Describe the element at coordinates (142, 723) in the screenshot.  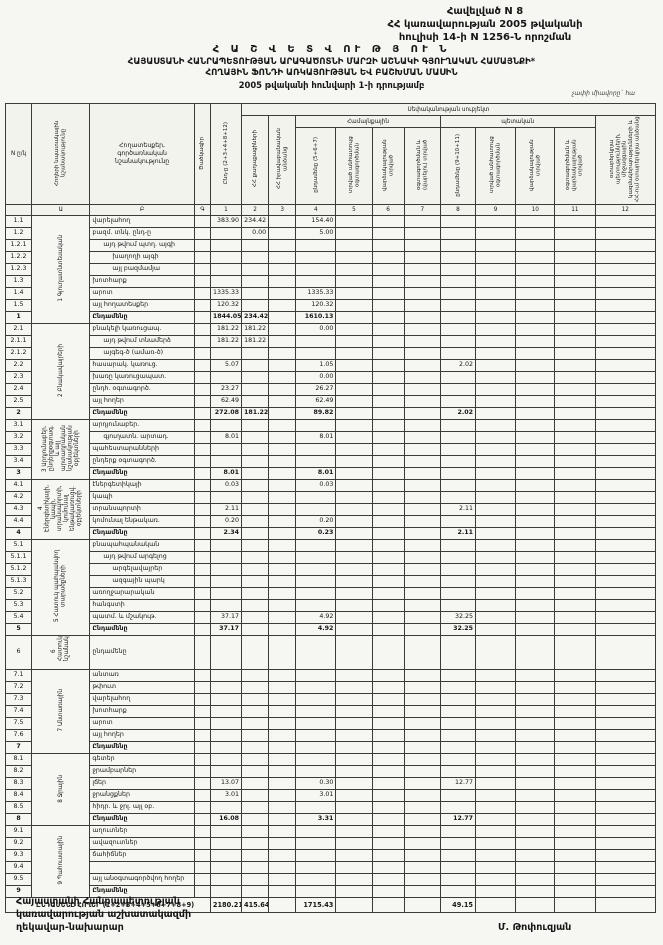
I see `land-type-cell: արոտ` at that location.